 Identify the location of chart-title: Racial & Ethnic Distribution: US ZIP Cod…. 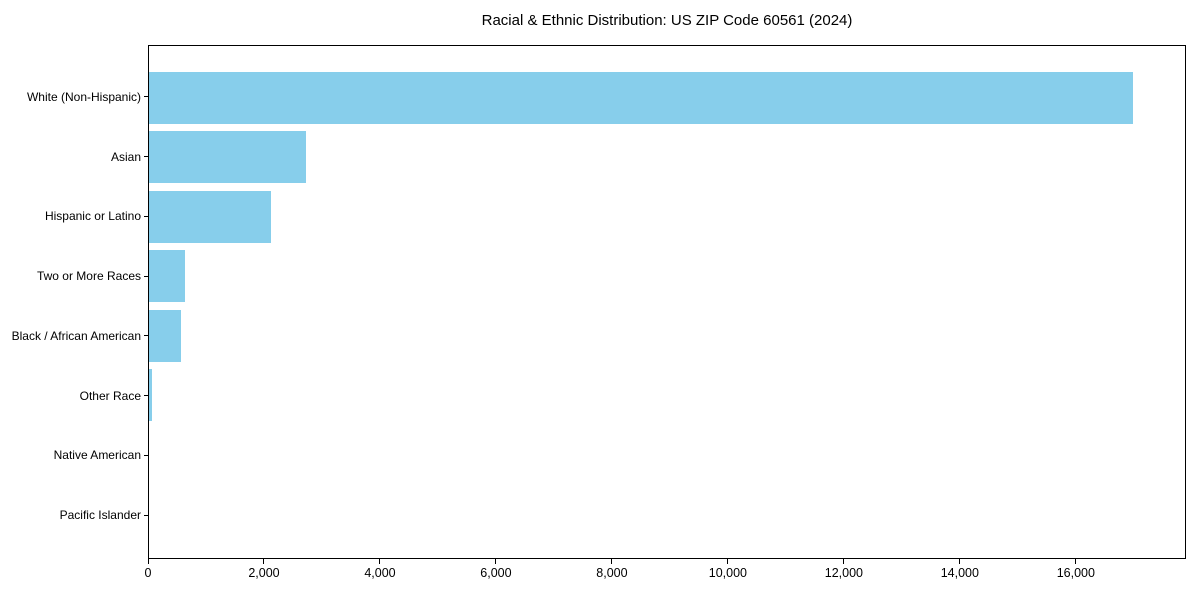
(667, 20).